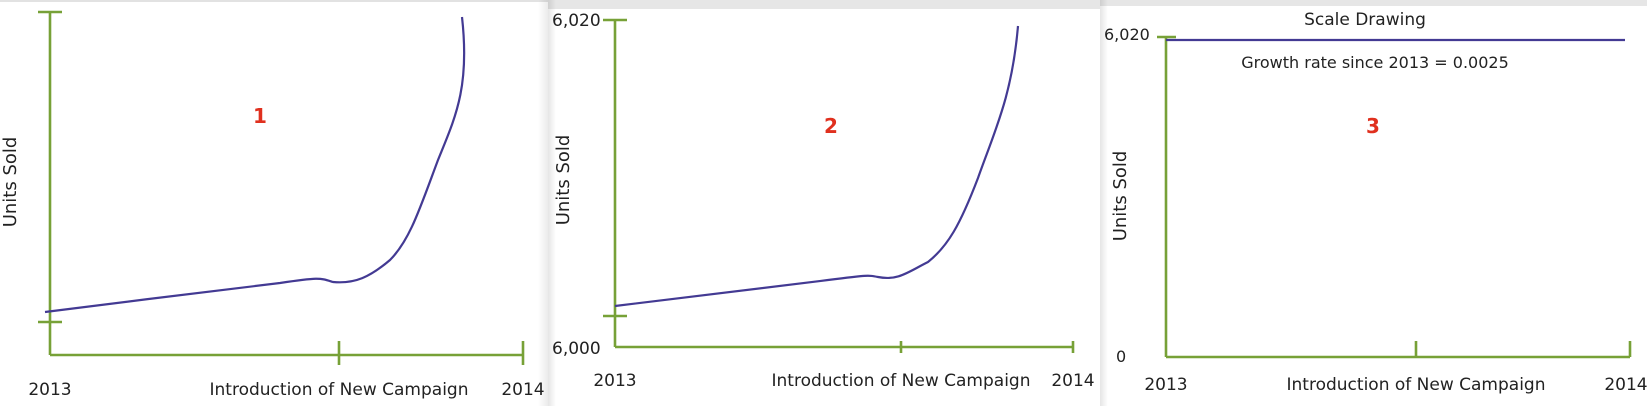 The width and height of the screenshot is (1647, 406). I want to click on y-tick-label-bottom: 6,000, so click(576, 349).